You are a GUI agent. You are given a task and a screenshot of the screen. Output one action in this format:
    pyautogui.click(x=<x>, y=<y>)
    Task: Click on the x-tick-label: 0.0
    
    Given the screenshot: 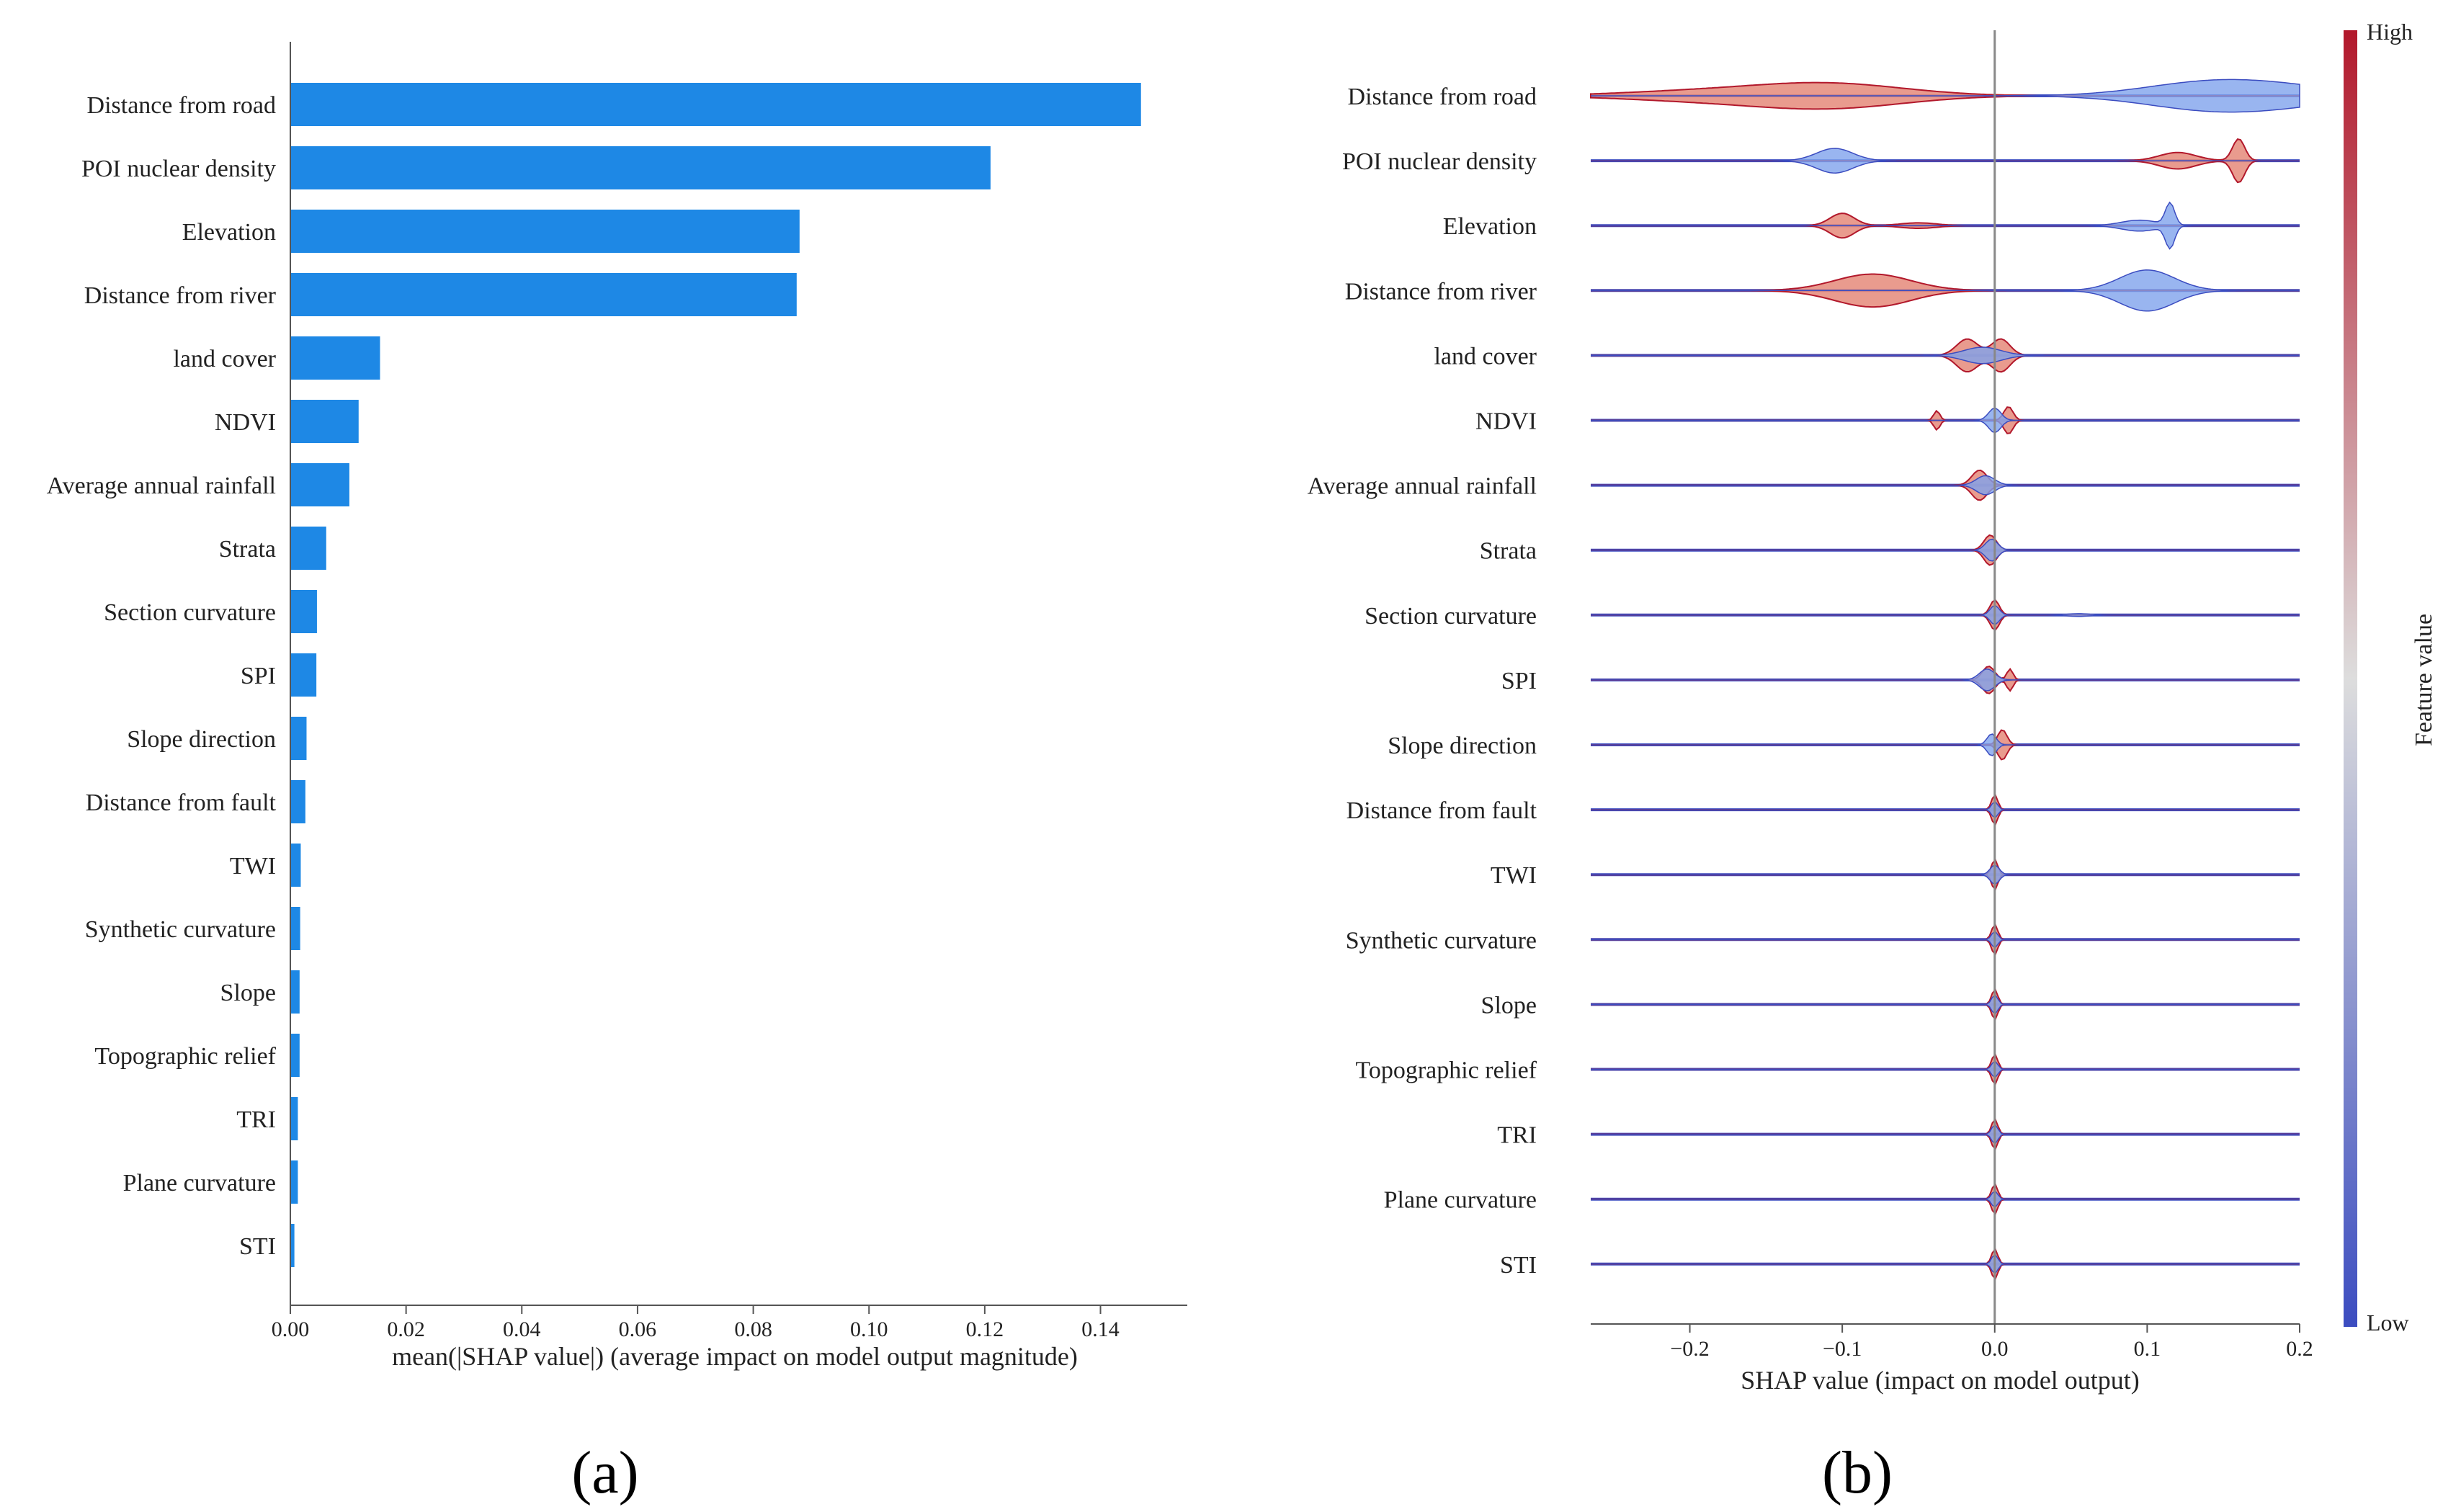 What is the action you would take?
    pyautogui.click(x=1995, y=1349)
    